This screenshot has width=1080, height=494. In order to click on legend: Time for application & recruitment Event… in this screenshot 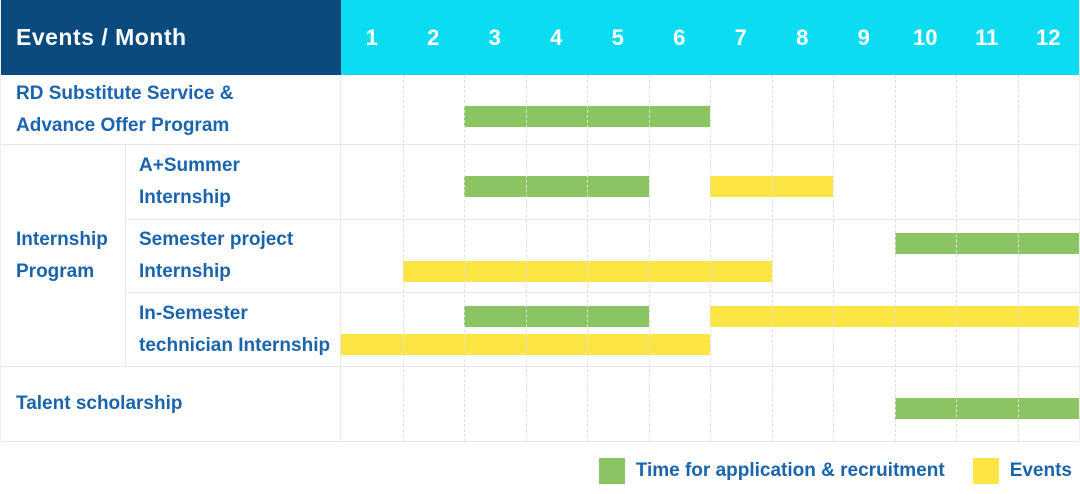, I will do `click(835, 471)`.